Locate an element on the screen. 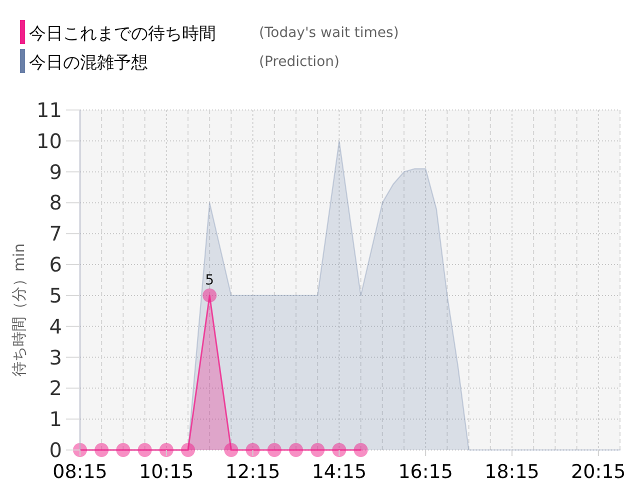  data-label: 5 is located at coordinates (209, 280).